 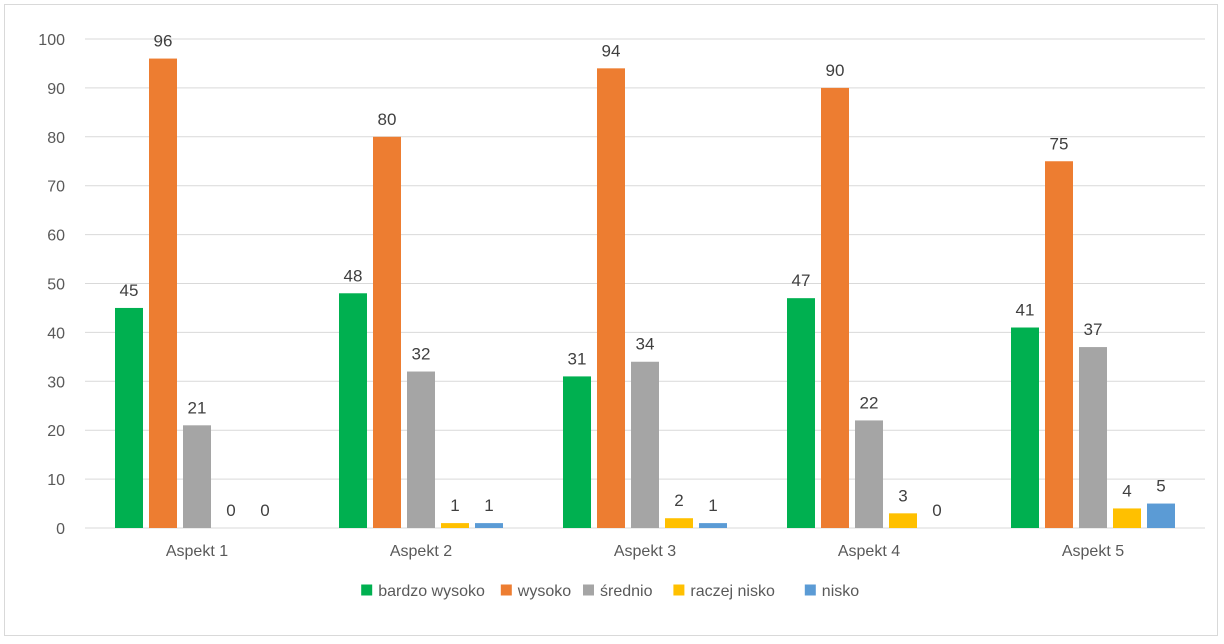 I want to click on data-label: 90, so click(x=835, y=70).